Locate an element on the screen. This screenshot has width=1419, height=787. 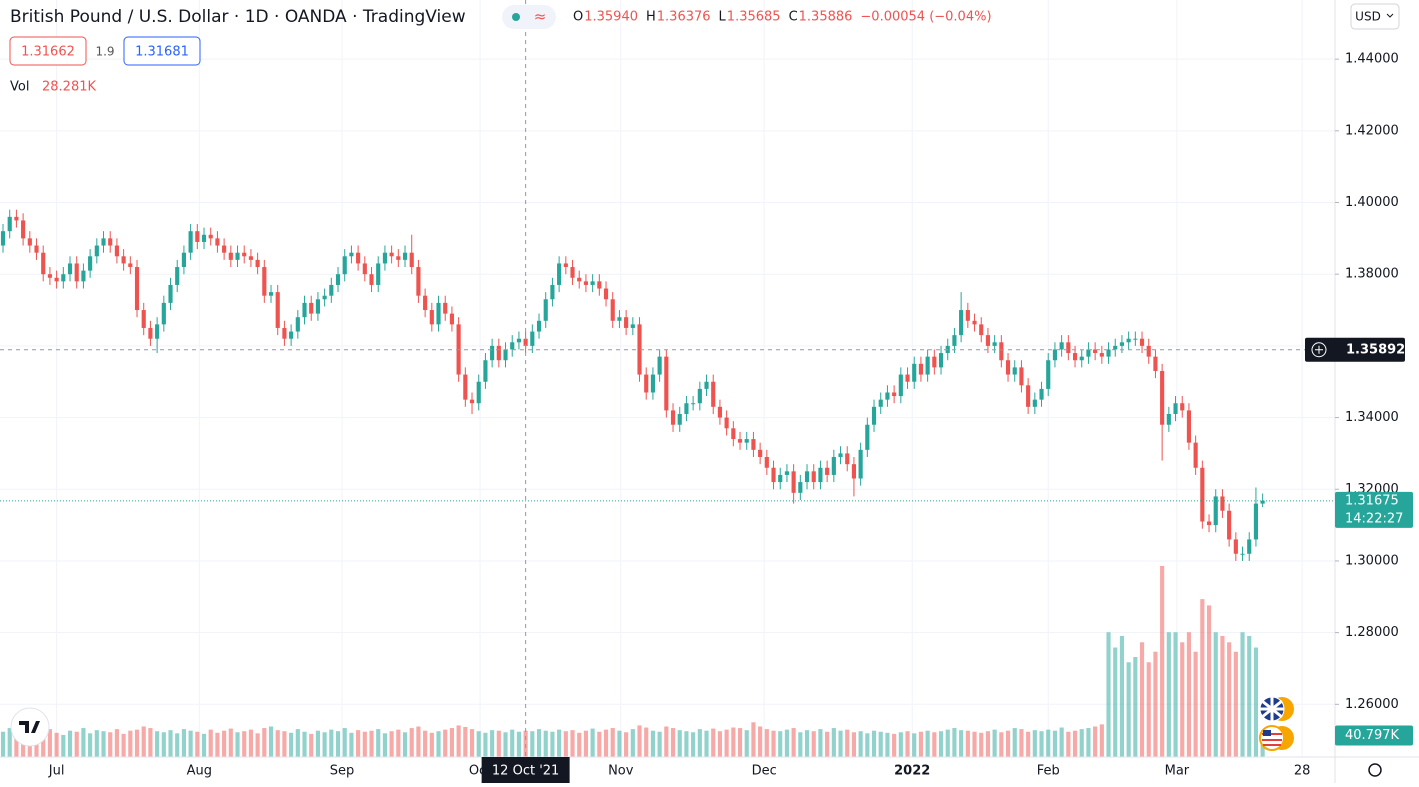
tv-logo is located at coordinates (30, 727).